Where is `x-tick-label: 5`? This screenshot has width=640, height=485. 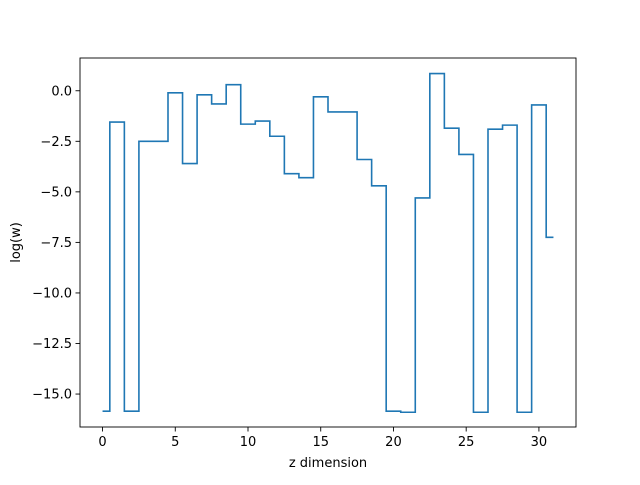
x-tick-label: 5 is located at coordinates (175, 442).